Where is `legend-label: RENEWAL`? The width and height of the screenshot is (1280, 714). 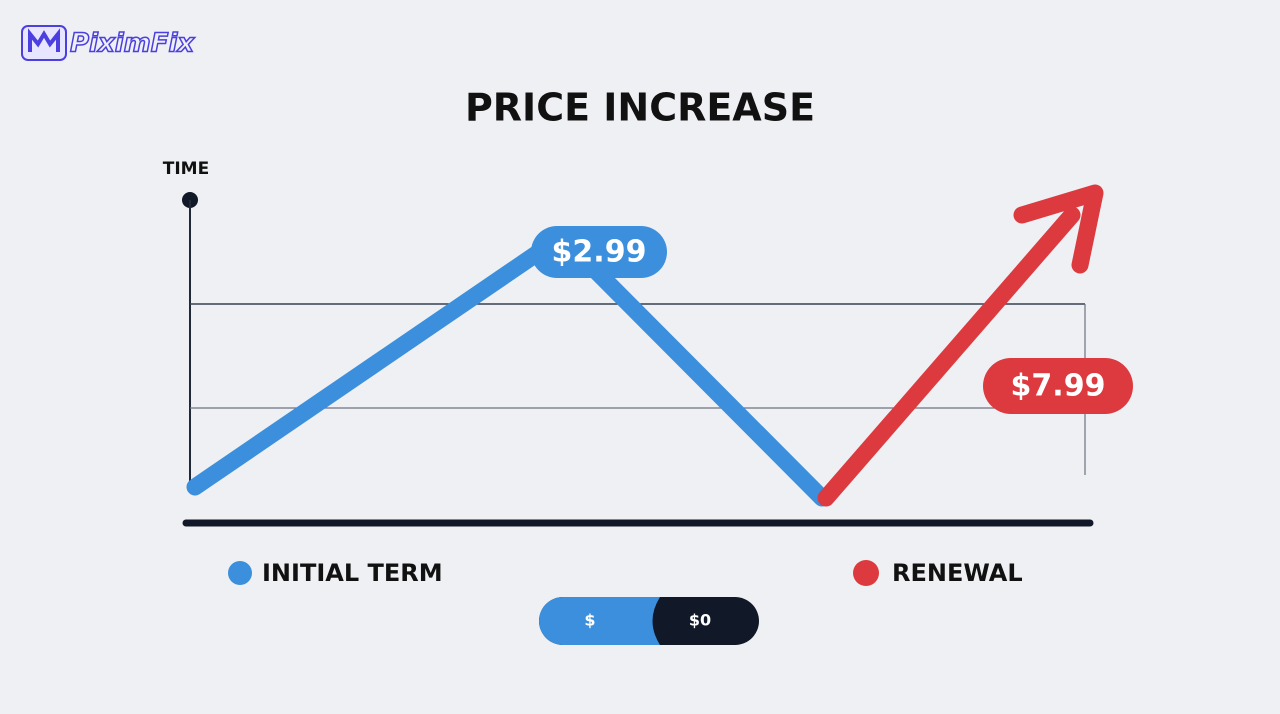 legend-label: RENEWAL is located at coordinates (957, 573).